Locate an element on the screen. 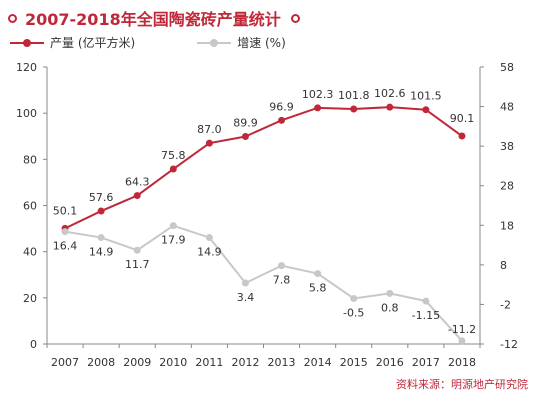  series-1-data-label: -1.15 is located at coordinates (426, 315).